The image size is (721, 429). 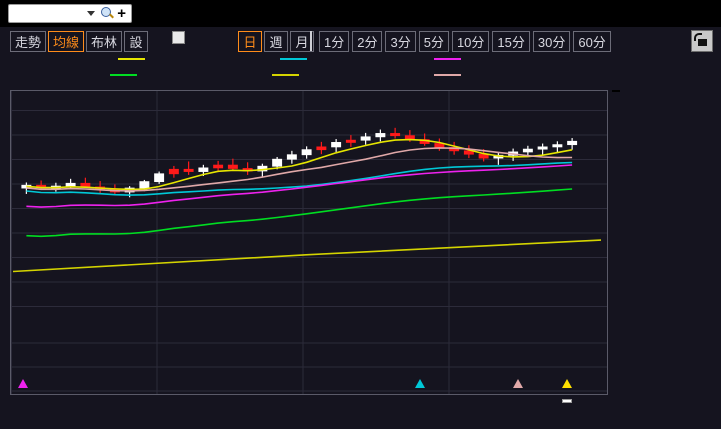 I want to click on marker-pink, so click(x=518, y=383).